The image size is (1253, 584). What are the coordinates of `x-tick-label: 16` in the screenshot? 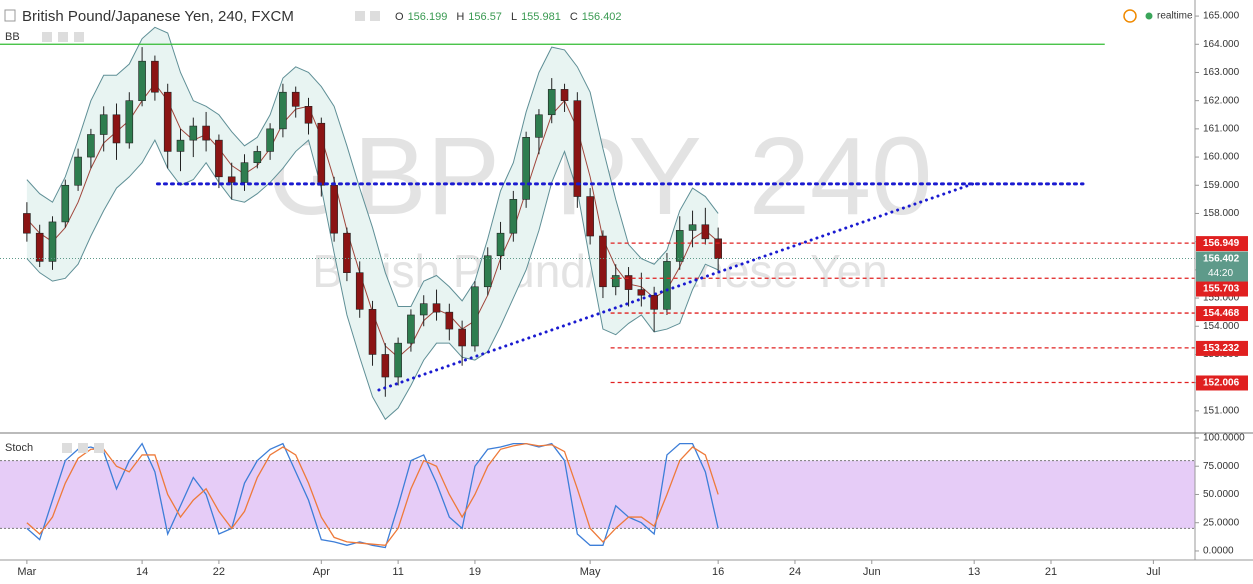 It's located at (718, 572).